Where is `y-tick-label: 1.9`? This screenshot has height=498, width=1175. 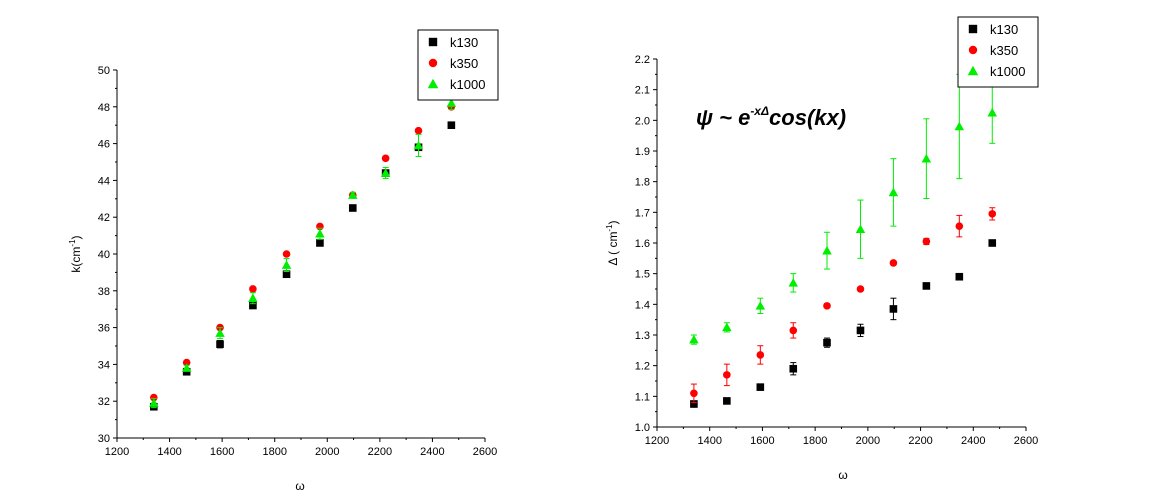 y-tick-label: 1.9 is located at coordinates (642, 152).